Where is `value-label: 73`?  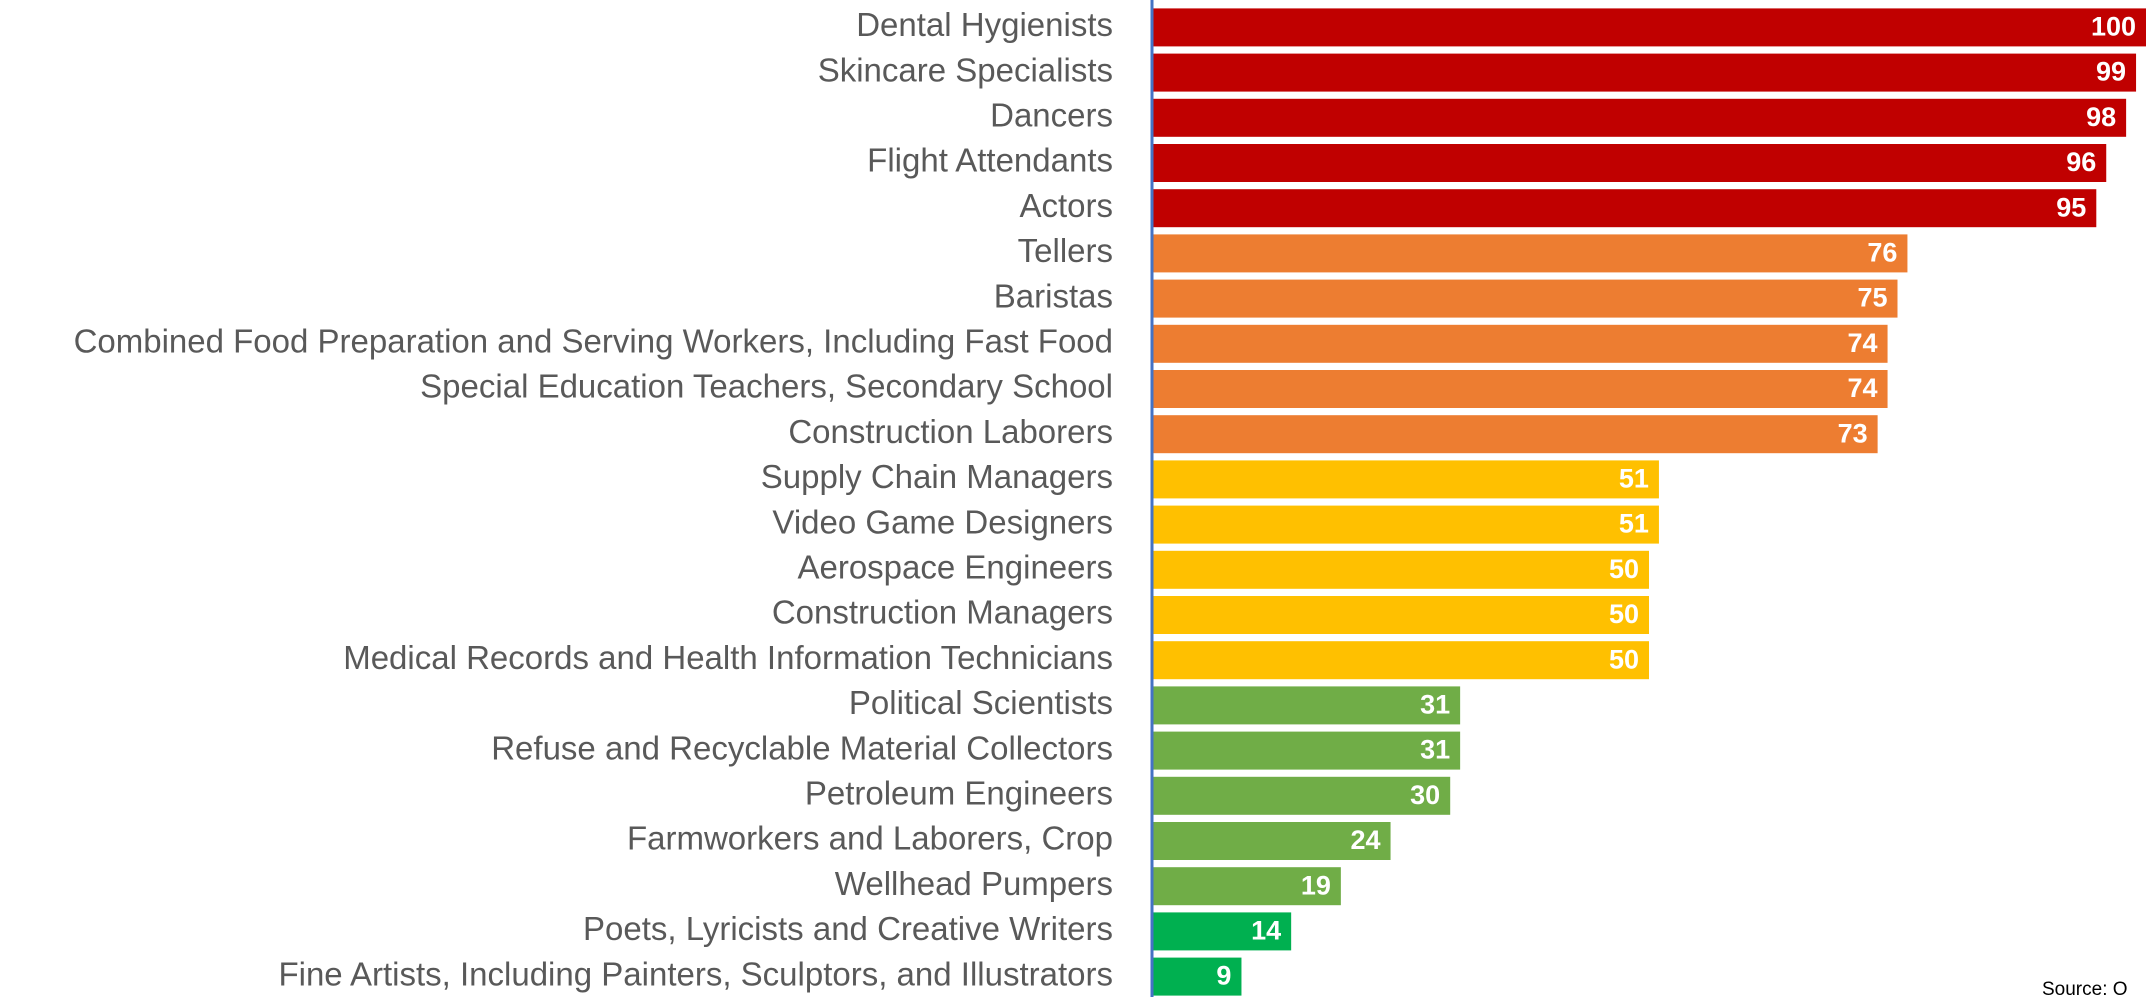
value-label: 73 is located at coordinates (1853, 433).